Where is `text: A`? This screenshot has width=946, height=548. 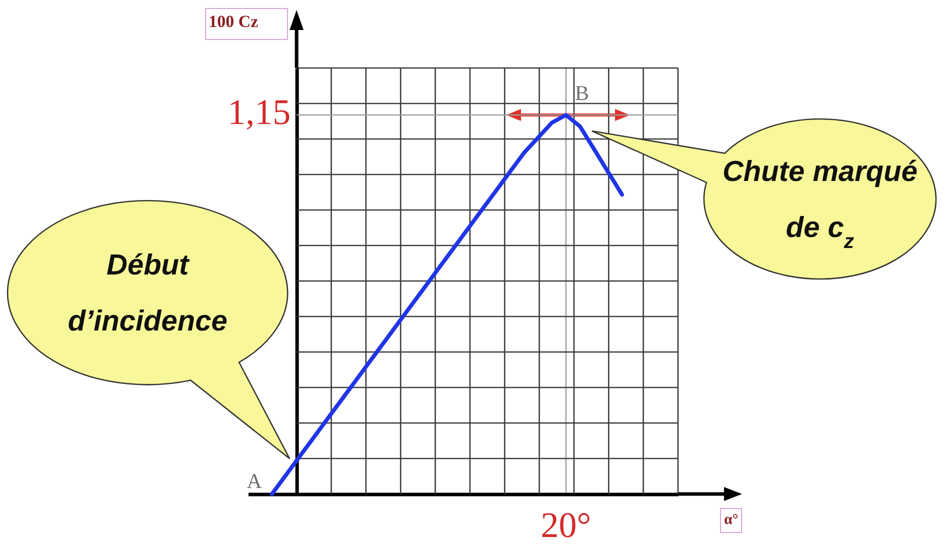
text: A is located at coordinates (254, 481).